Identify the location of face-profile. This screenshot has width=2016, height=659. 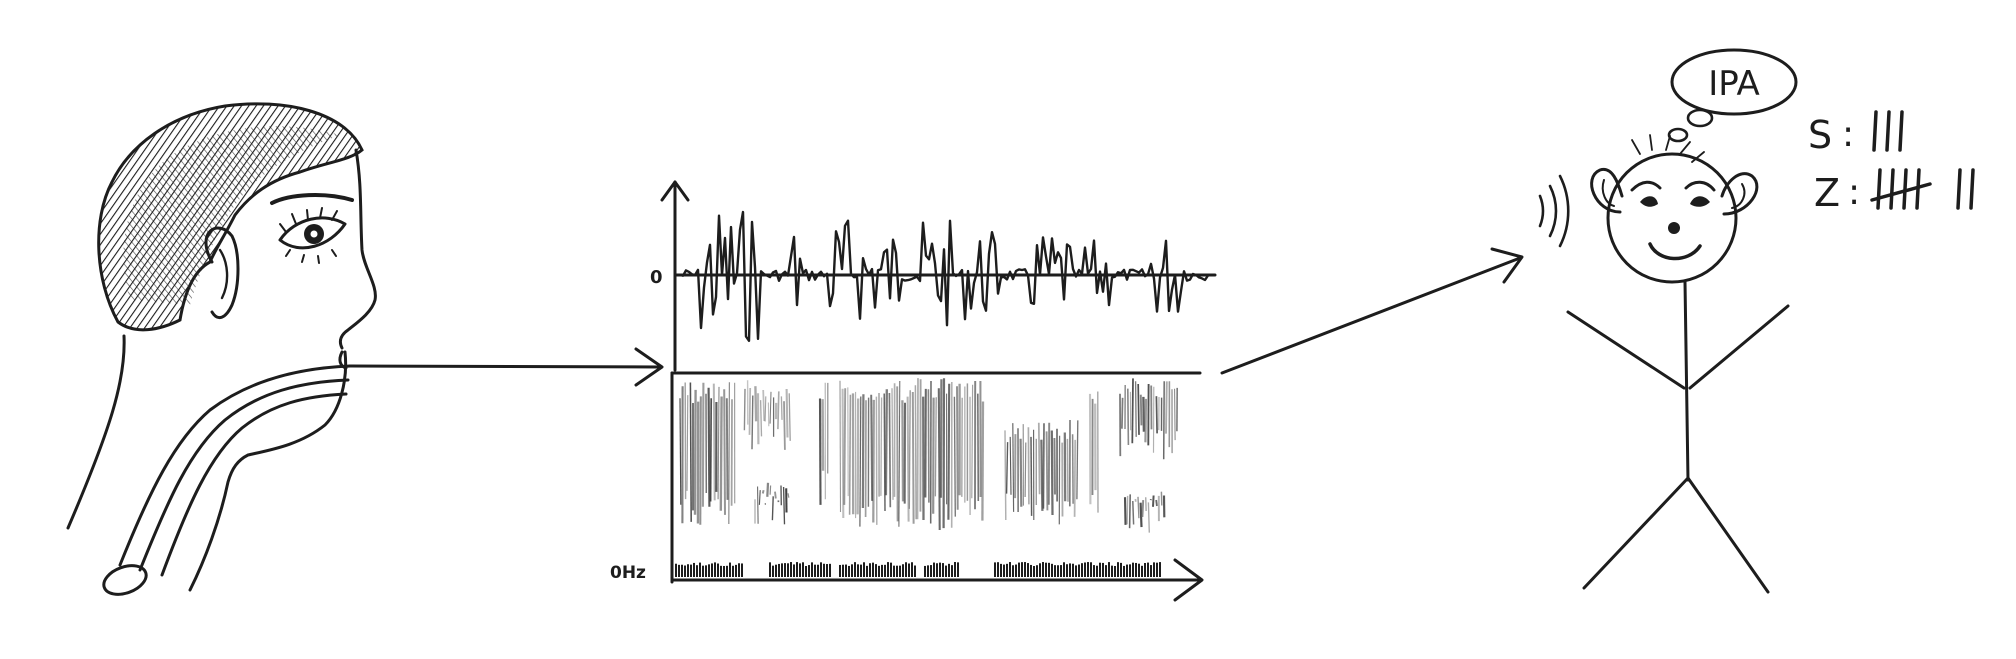
(357, 249).